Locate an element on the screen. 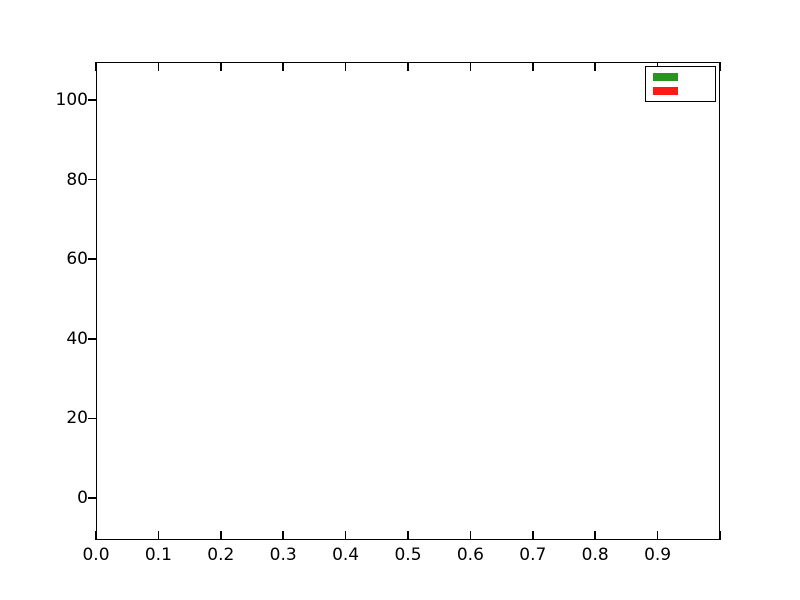  y-tick-label: 100 is located at coordinates (71, 100).